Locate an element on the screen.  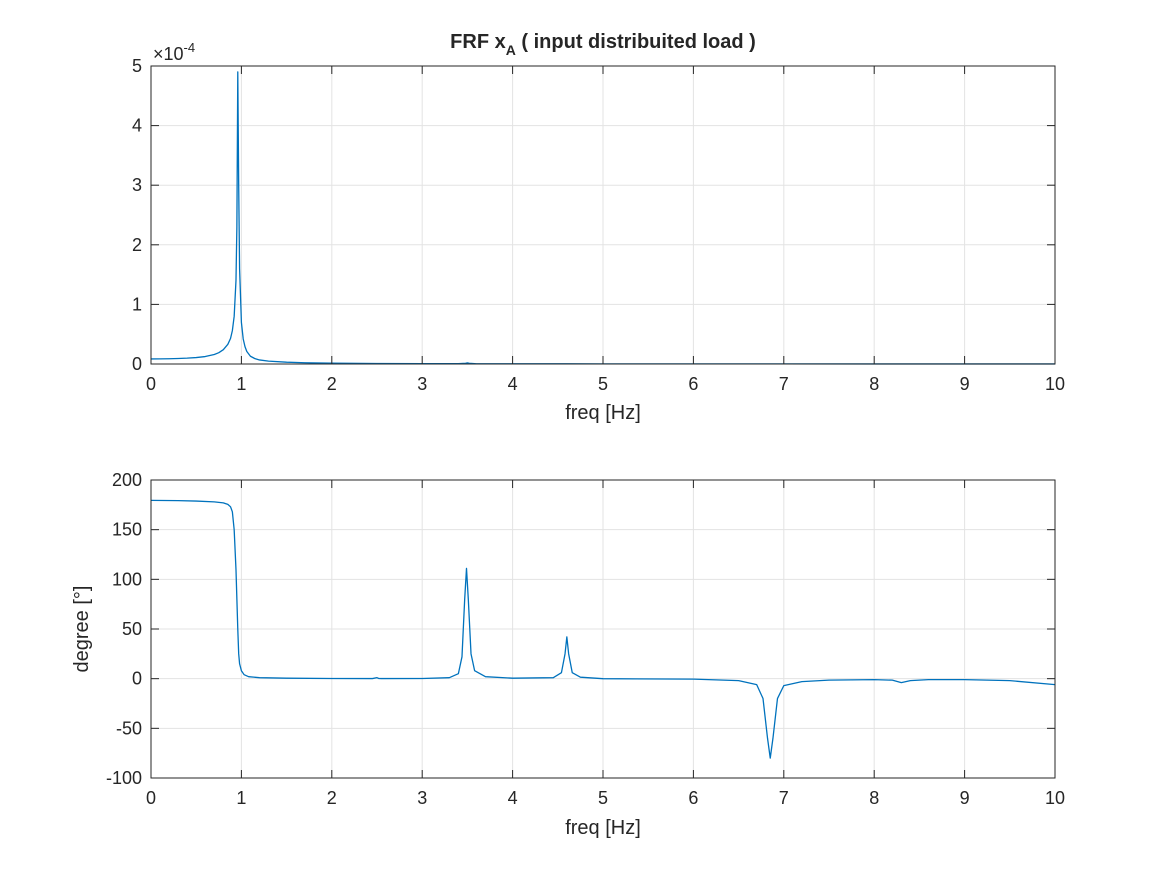
magnitude-x-tick-label: 7 is located at coordinates (784, 384).